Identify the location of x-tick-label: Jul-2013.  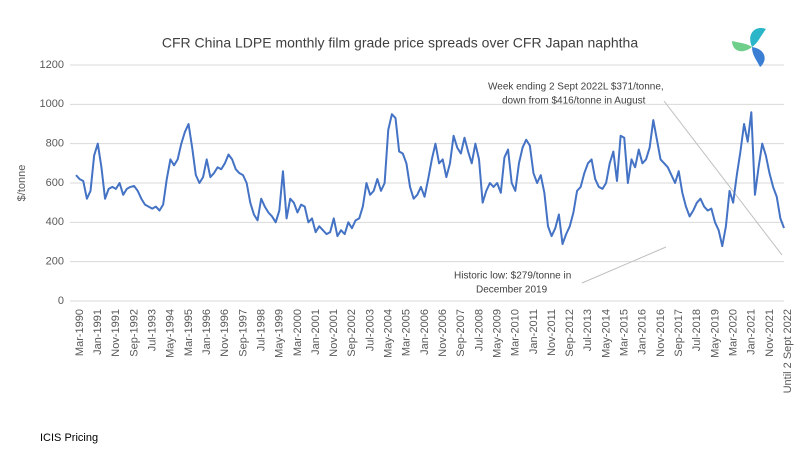
(588, 330).